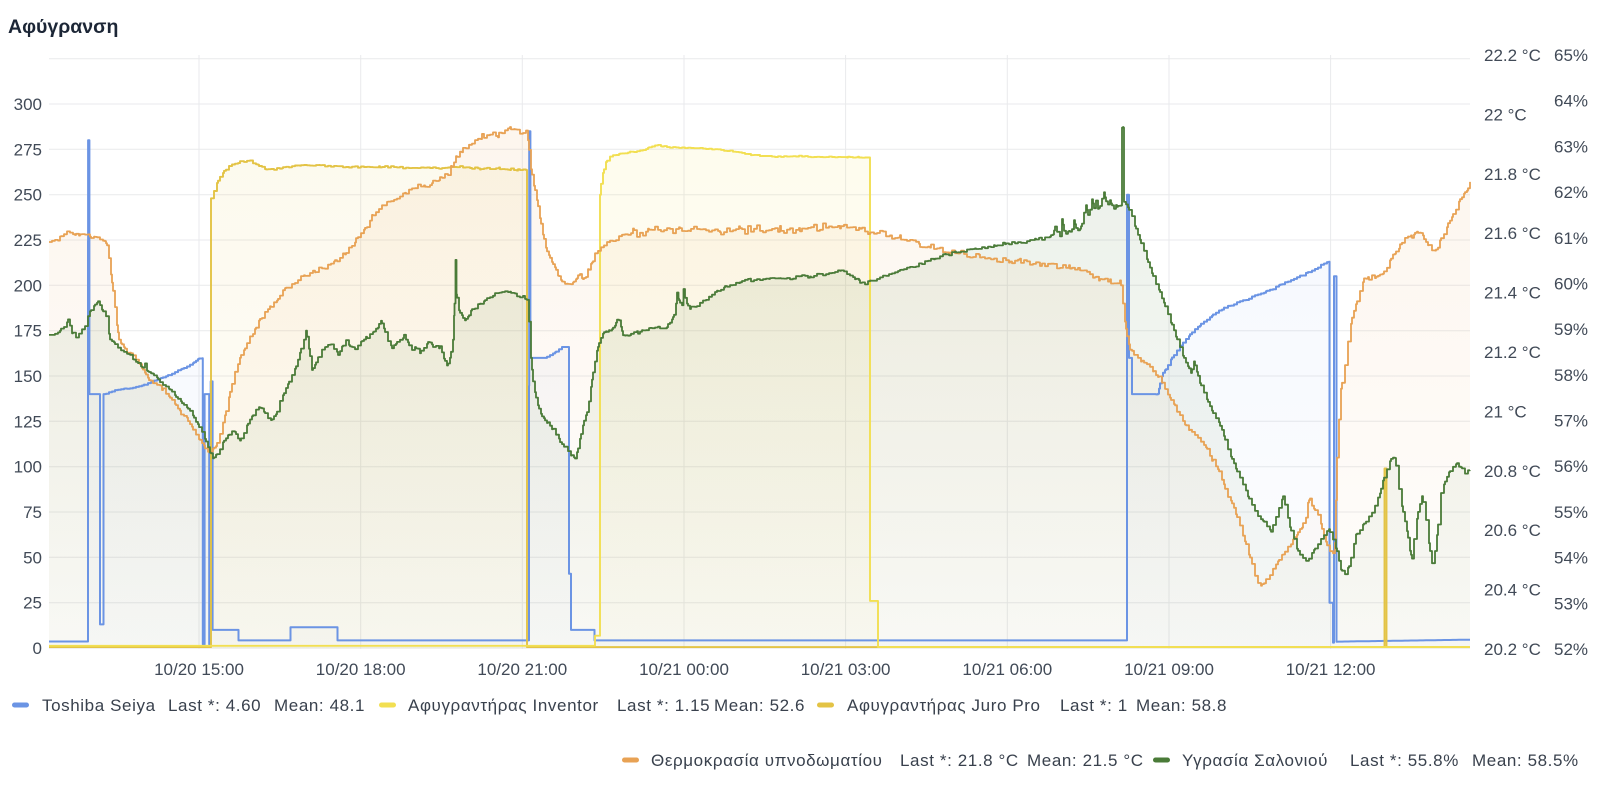 This screenshot has height=786, width=1600. Describe the element at coordinates (28, 467) in the screenshot. I see `svg-text: 100` at that location.